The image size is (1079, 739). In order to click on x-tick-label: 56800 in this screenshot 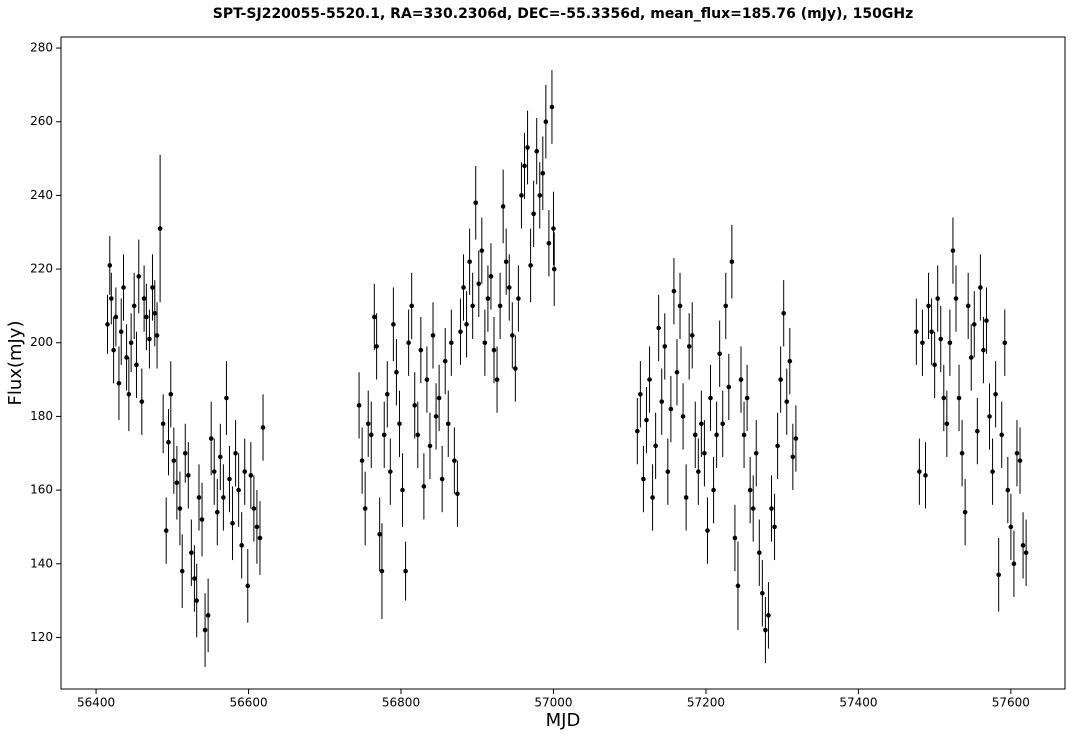, I will do `click(401, 703)`.